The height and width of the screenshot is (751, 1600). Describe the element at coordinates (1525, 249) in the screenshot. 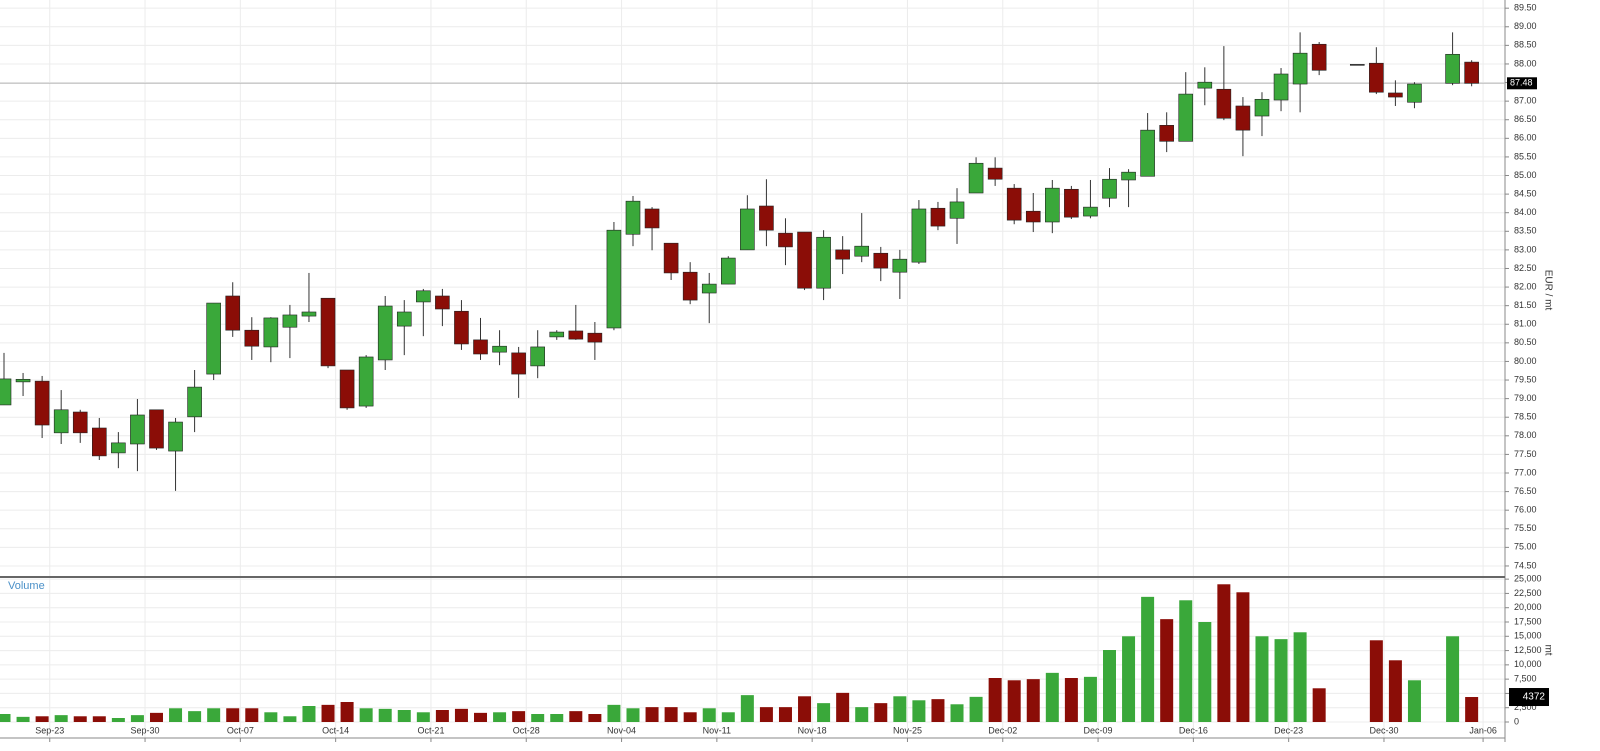

I see `y-tick-label: 83.00` at that location.